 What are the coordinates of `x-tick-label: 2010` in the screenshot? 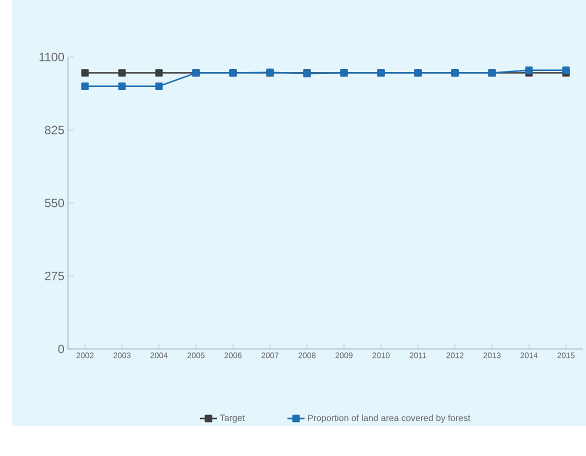 It's located at (381, 355).